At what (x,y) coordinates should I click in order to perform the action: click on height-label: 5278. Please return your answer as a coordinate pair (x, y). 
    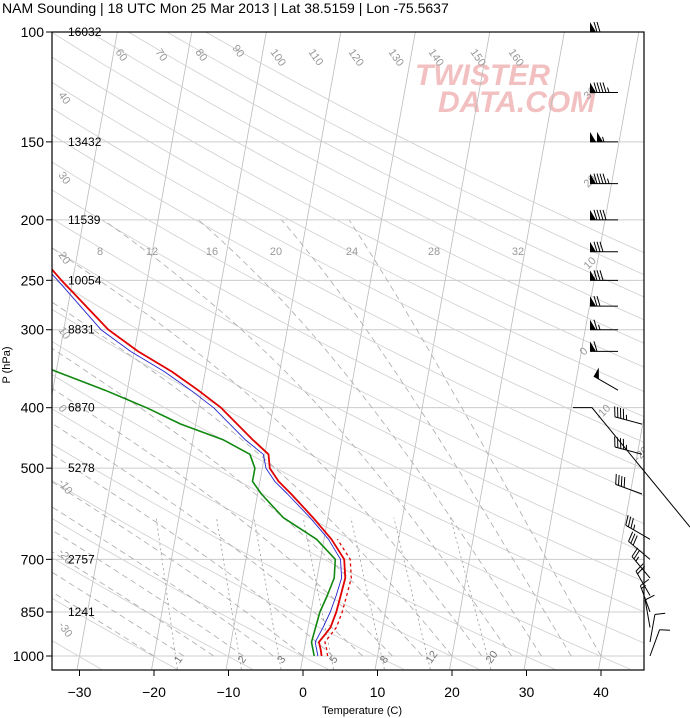
    Looking at the image, I should click on (81, 468).